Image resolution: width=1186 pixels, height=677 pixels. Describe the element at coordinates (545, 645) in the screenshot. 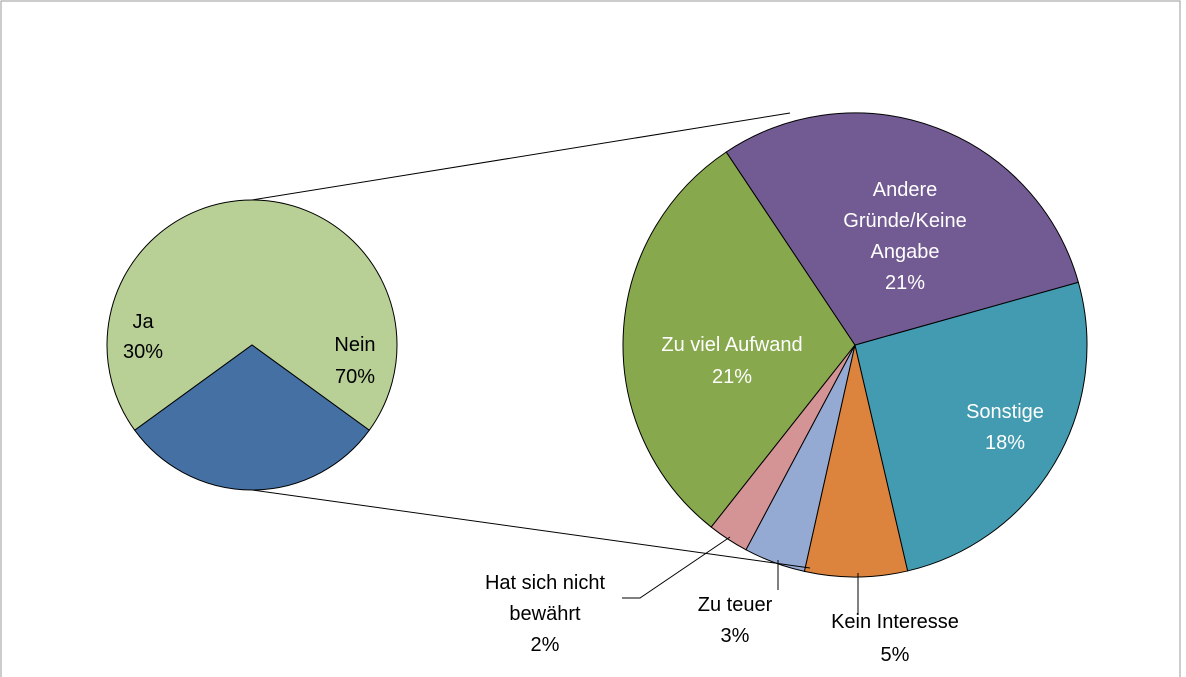

I see `value-label: 2%` at that location.